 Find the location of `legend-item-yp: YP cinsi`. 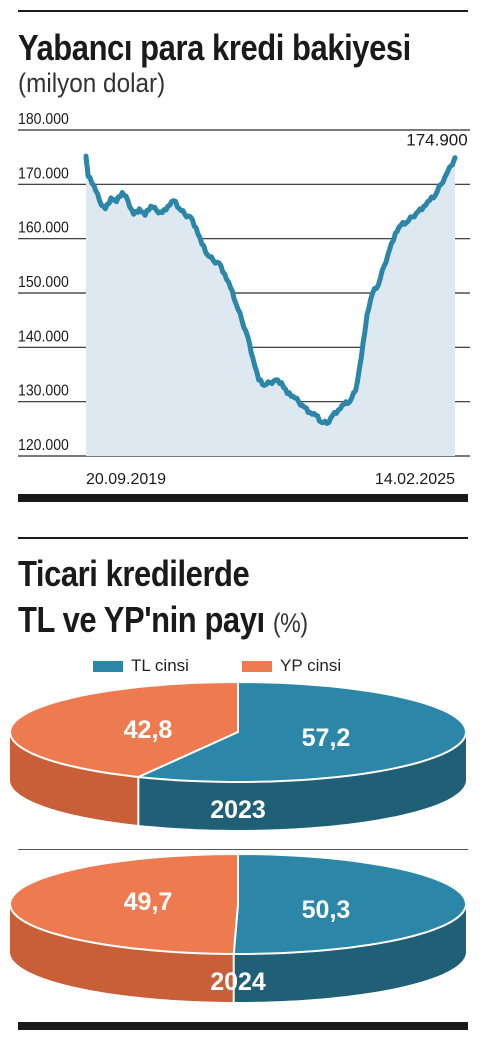

legend-item-yp: YP cinsi is located at coordinates (291, 666).